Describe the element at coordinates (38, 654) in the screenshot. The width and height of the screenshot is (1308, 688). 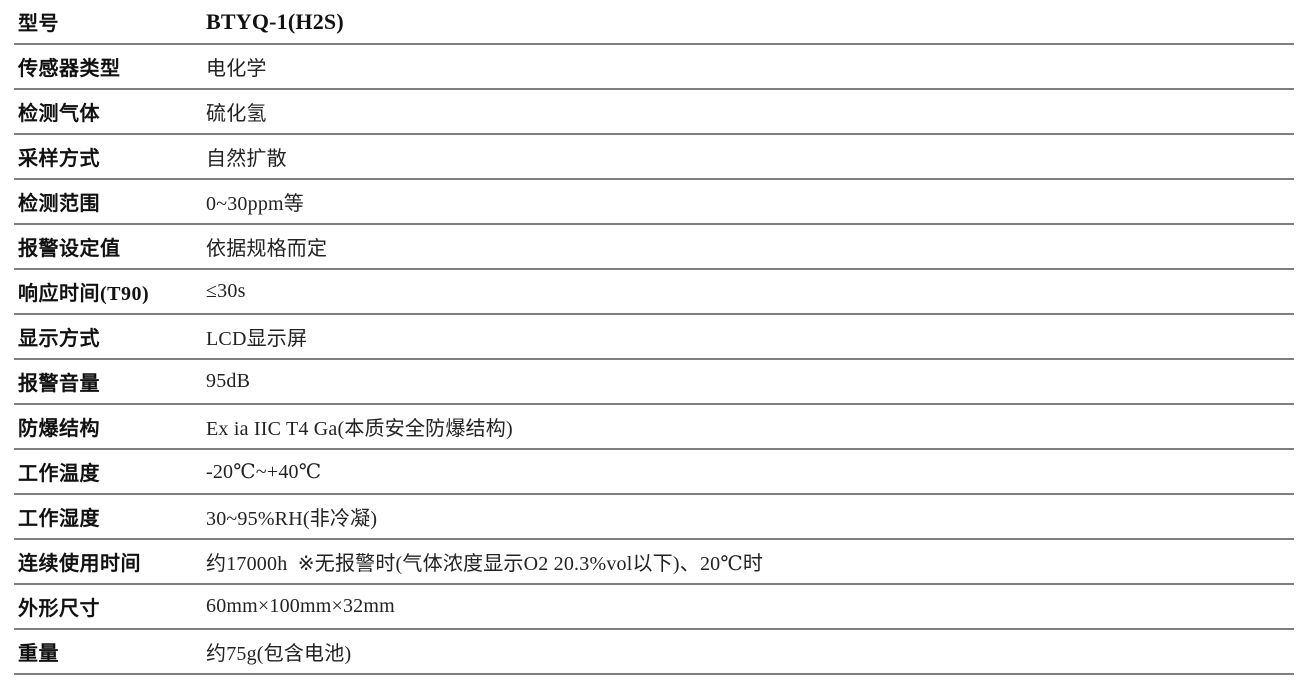
I see `spec-label: 重量` at that location.